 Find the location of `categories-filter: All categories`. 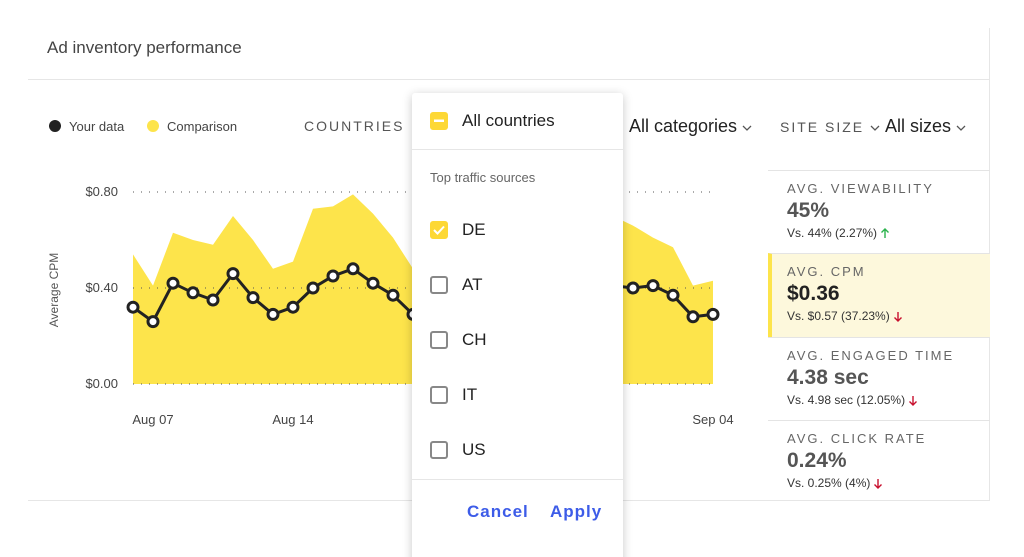

categories-filter: All categories is located at coordinates (690, 126).